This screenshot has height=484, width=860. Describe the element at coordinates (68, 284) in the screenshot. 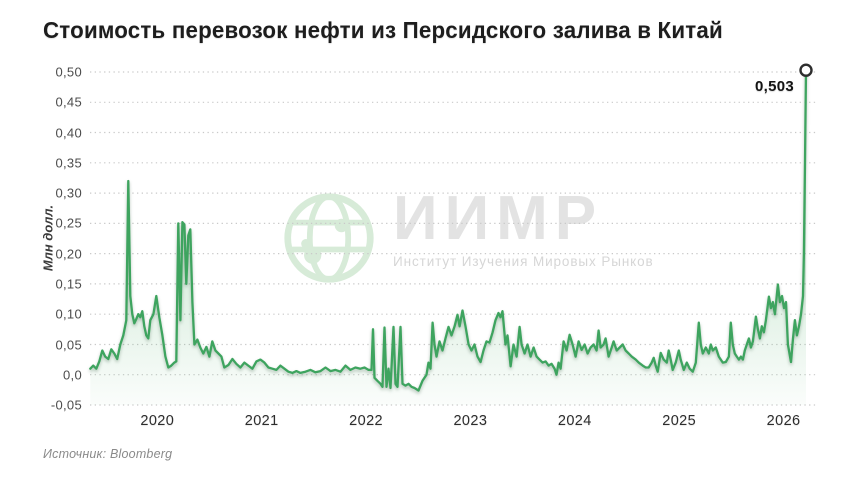

I see `y-tick-label: 0,15` at that location.